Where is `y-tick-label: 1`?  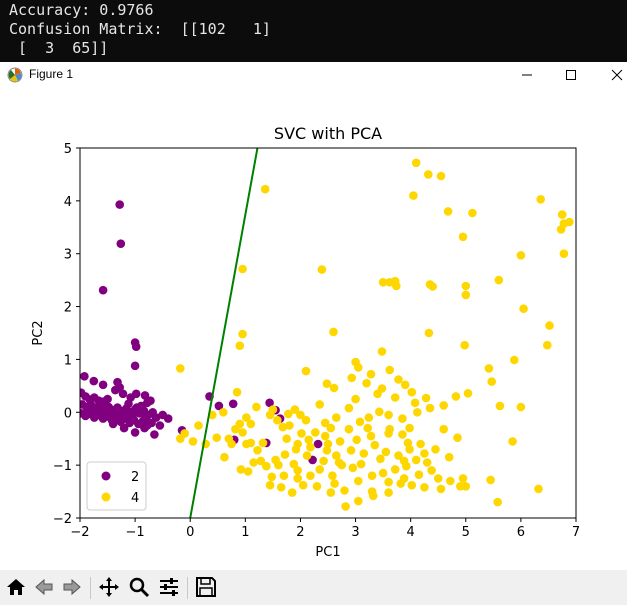
y-tick-label: 1 is located at coordinates (68, 360).